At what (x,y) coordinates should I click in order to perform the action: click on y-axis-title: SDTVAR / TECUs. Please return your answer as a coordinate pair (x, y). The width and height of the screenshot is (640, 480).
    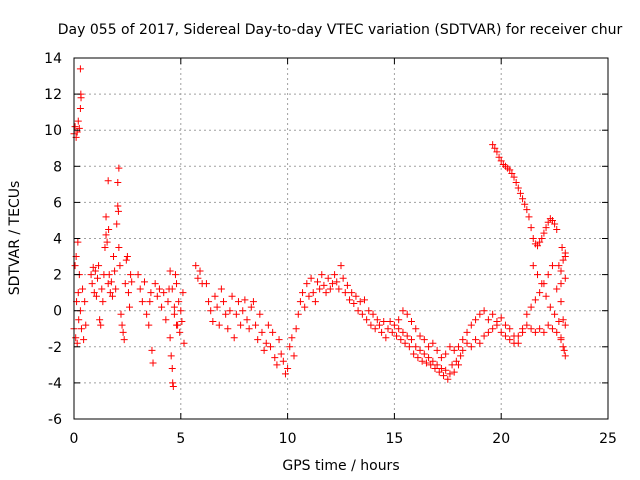
    Looking at the image, I should click on (15, 238).